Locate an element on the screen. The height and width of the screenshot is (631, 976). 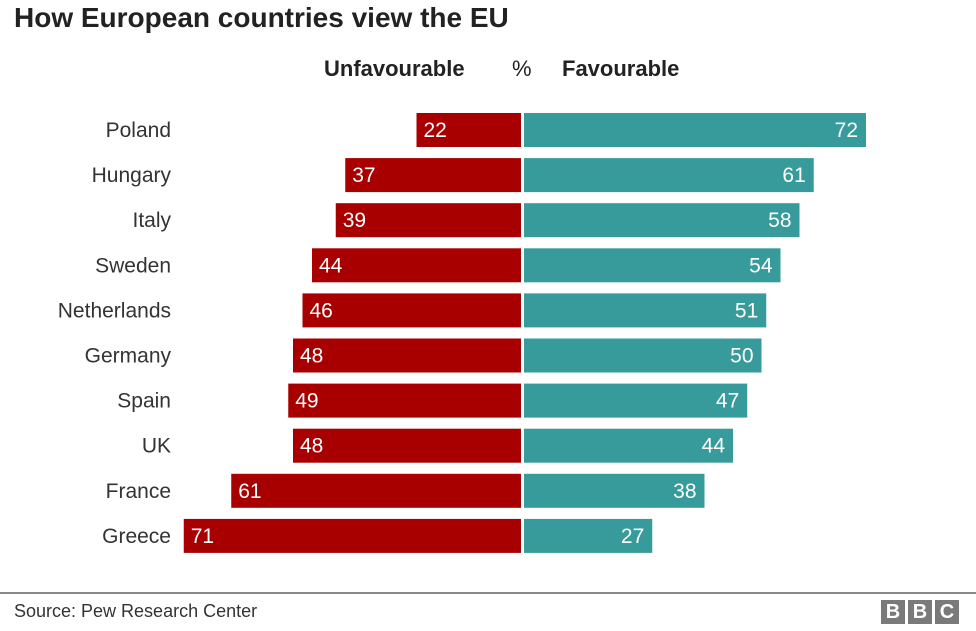
value-label-favourable: 47 is located at coordinates (727, 401).